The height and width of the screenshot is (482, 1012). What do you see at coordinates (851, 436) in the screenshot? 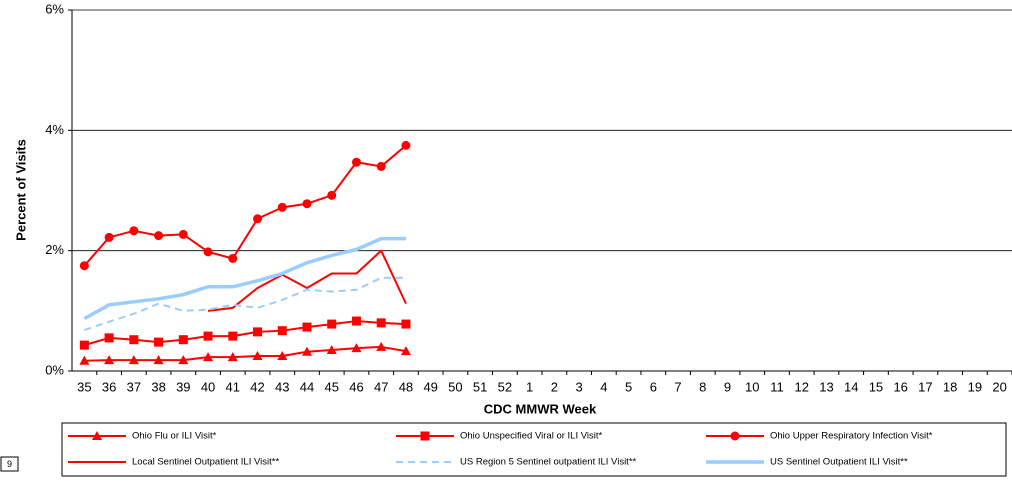
I see `legend-label: Ohio Upper Respiratory Infection Visit*` at bounding box center [851, 436].